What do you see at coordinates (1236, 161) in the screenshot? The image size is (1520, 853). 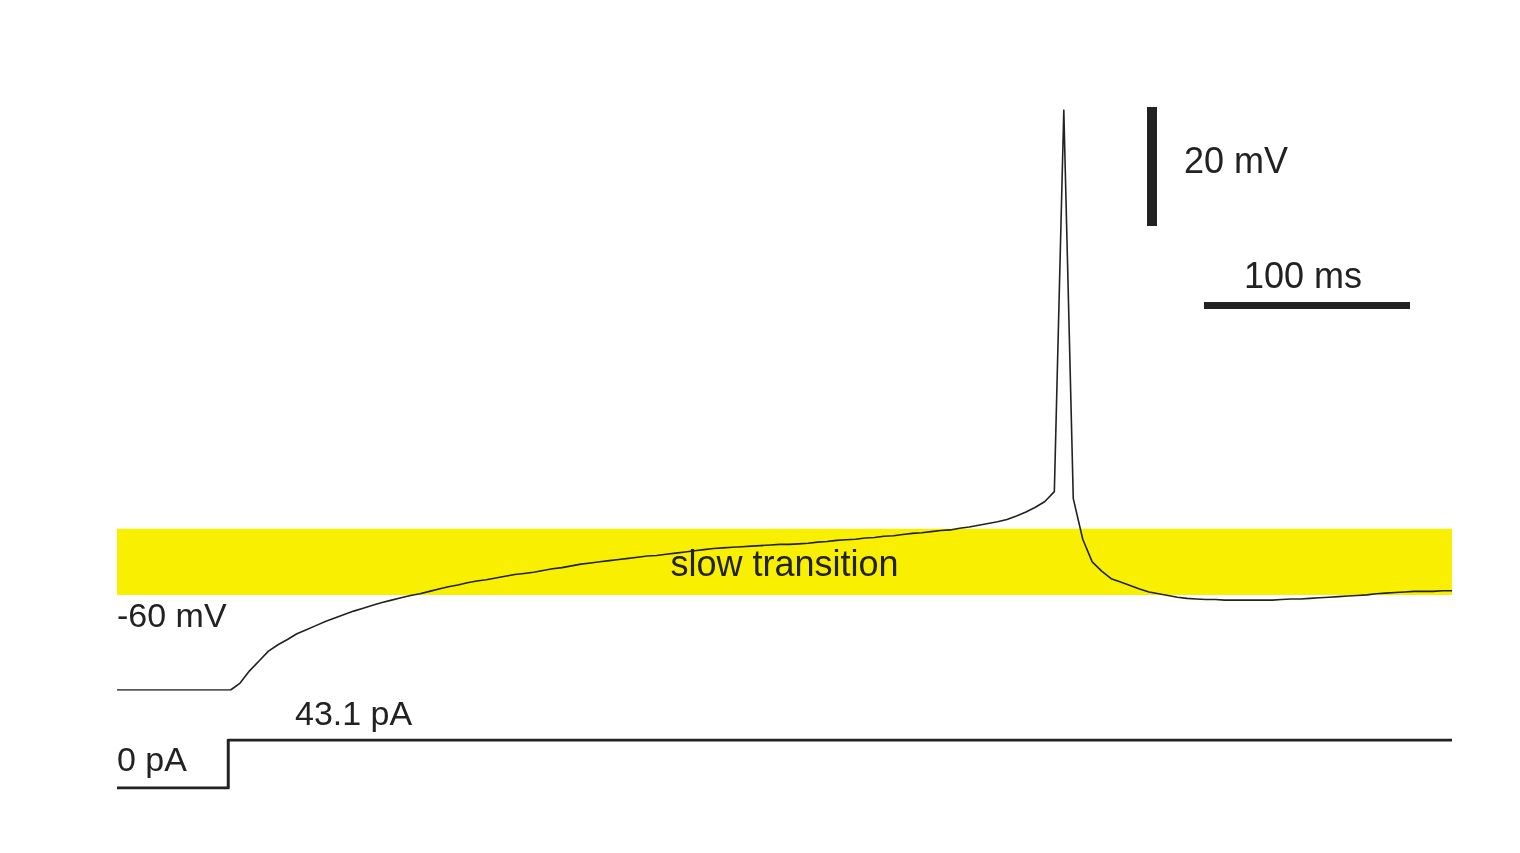 I see `annotation: 20 mV` at bounding box center [1236, 161].